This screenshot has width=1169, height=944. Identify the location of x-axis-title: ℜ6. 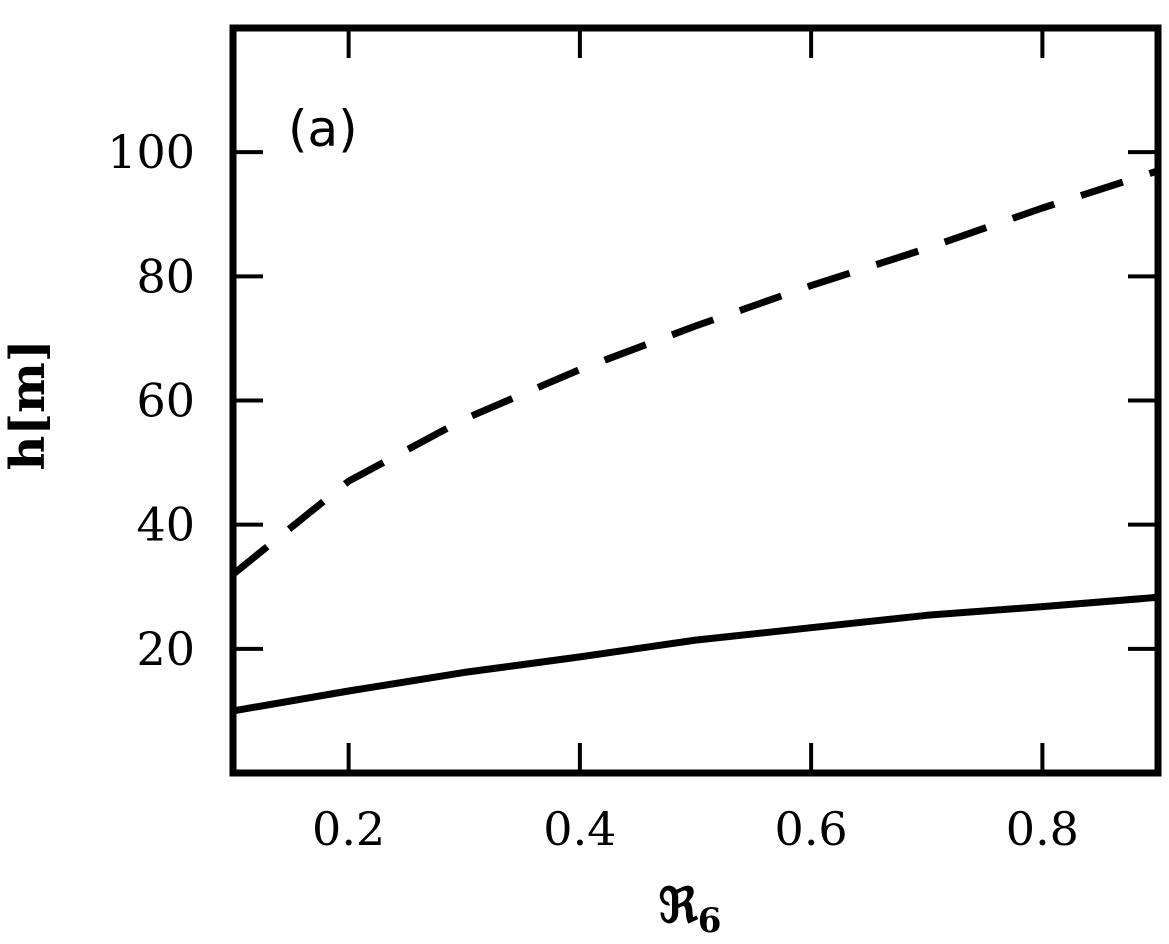
(690, 909).